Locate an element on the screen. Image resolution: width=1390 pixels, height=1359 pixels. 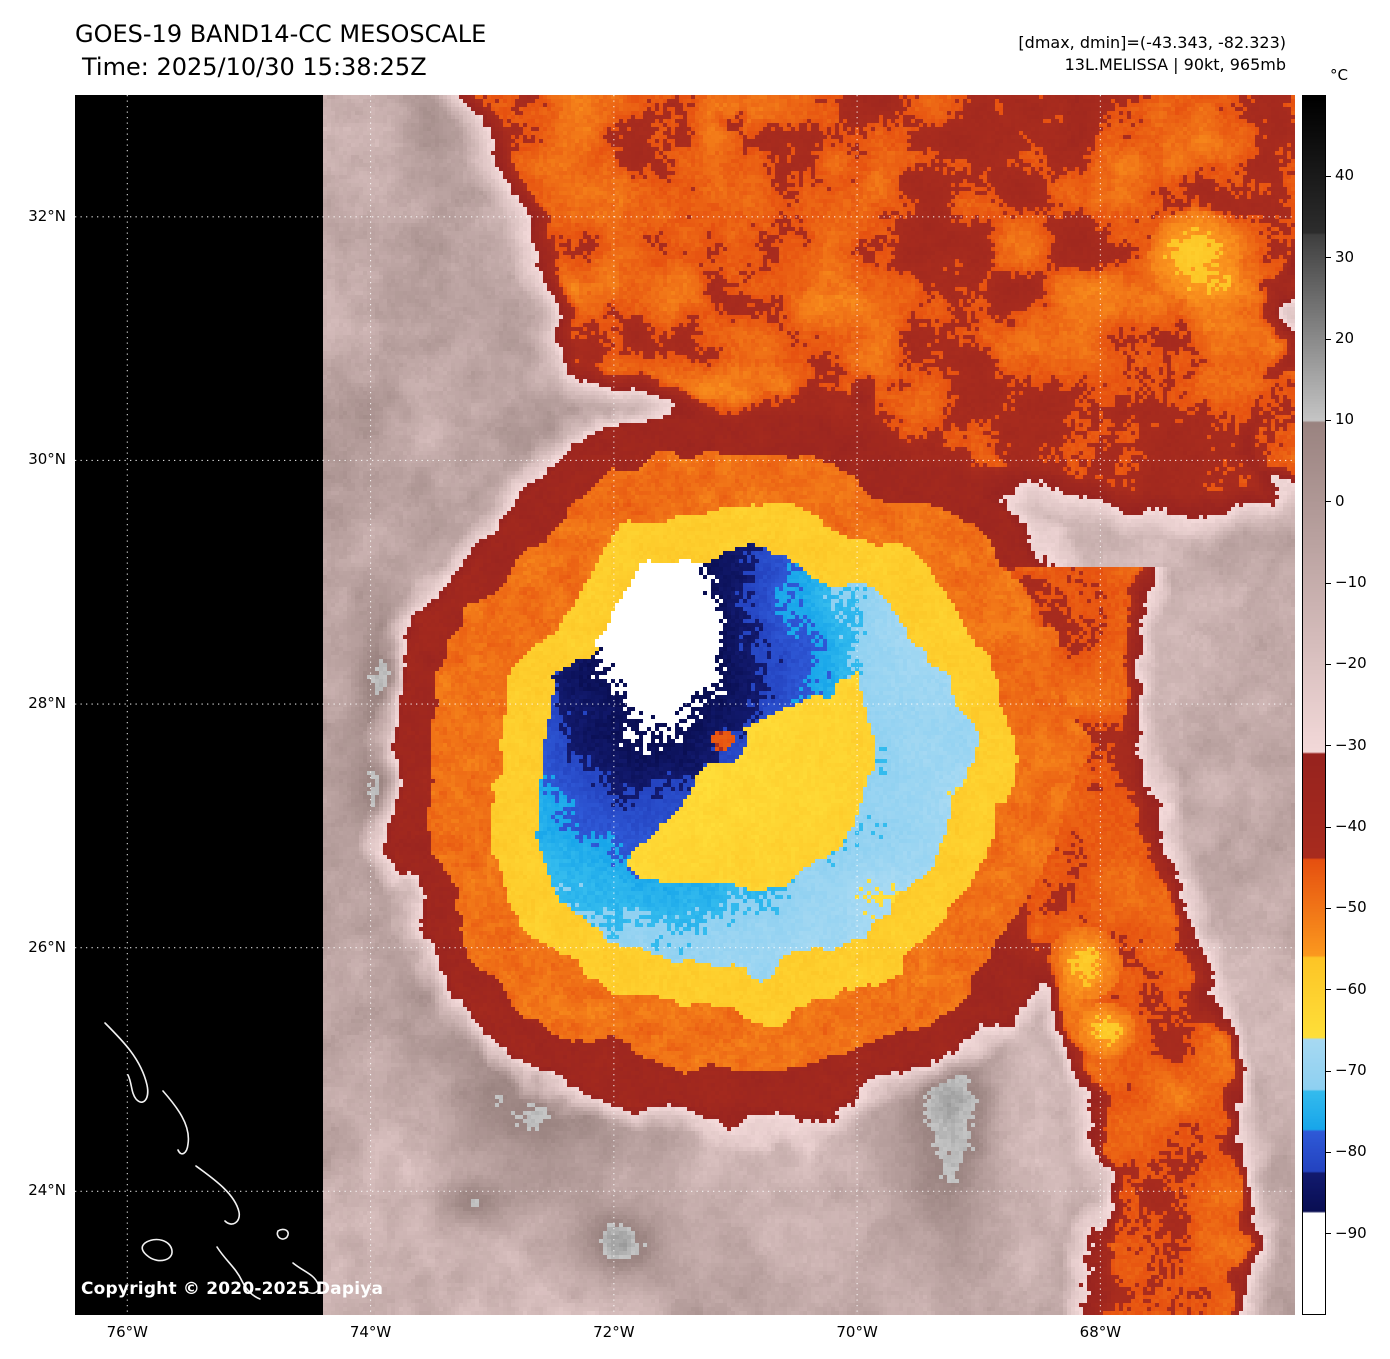
colorbar-tick-label: −10 is located at coordinates (1351, 582).